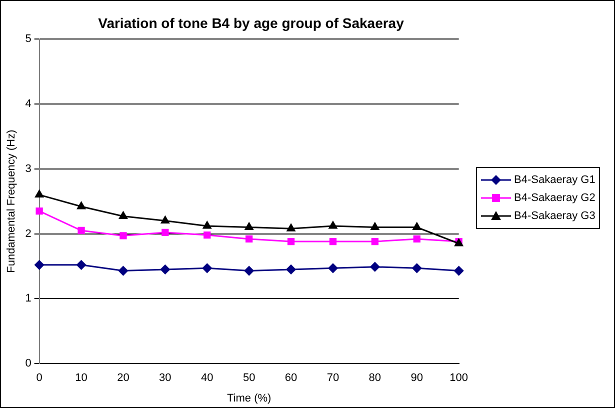 Image resolution: width=615 pixels, height=408 pixels. What do you see at coordinates (251, 23) in the screenshot?
I see `chart-title: Variation of tone B4 by age group of Sakaeray` at bounding box center [251, 23].